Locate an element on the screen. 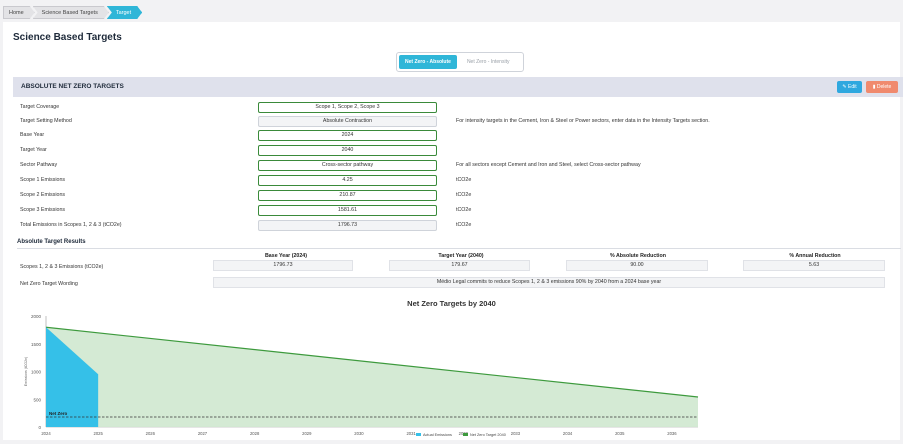  delete-button: ▮ Delete is located at coordinates (882, 87).